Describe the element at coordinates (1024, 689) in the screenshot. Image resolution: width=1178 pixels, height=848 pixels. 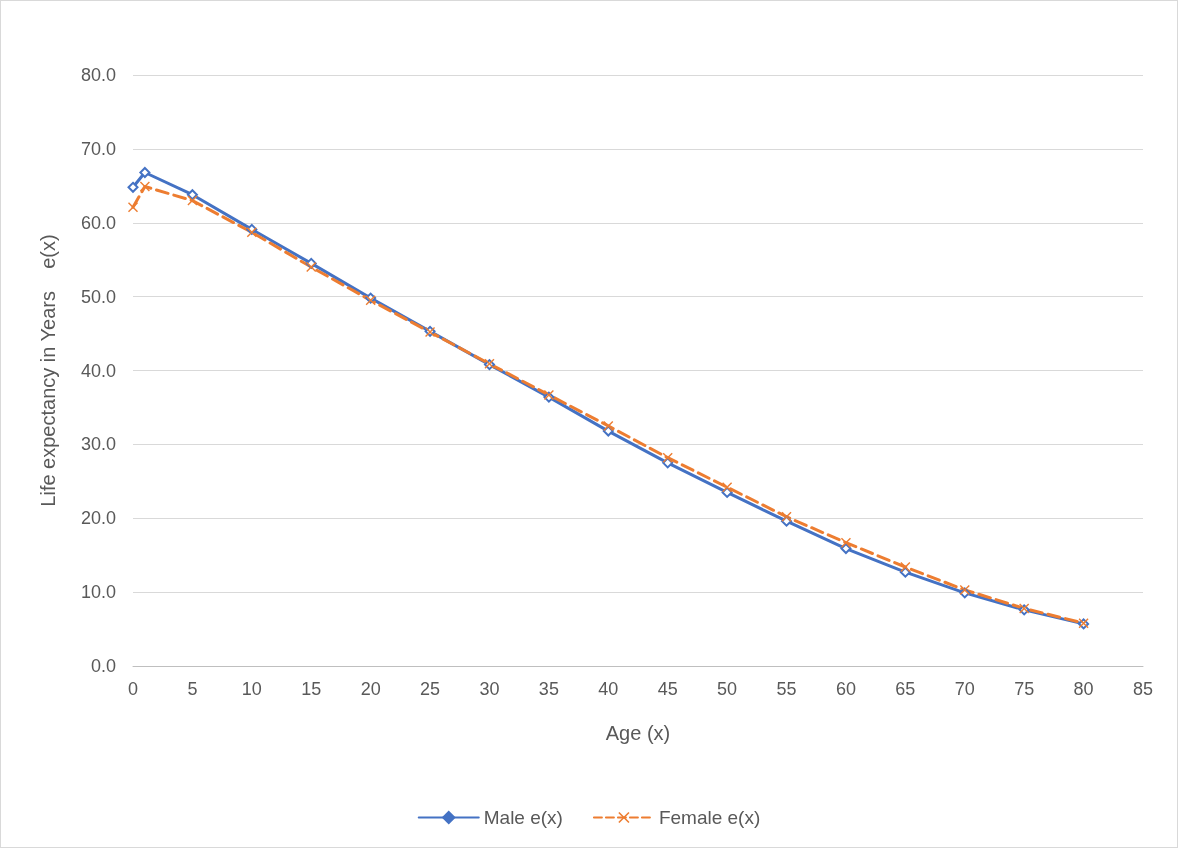
I see `x-tick-label: 75` at that location.